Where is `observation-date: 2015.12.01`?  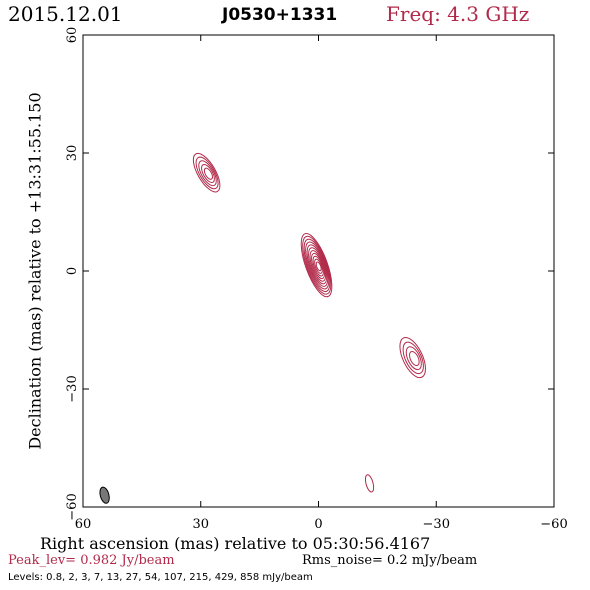 observation-date: 2015.12.01 is located at coordinates (65, 14).